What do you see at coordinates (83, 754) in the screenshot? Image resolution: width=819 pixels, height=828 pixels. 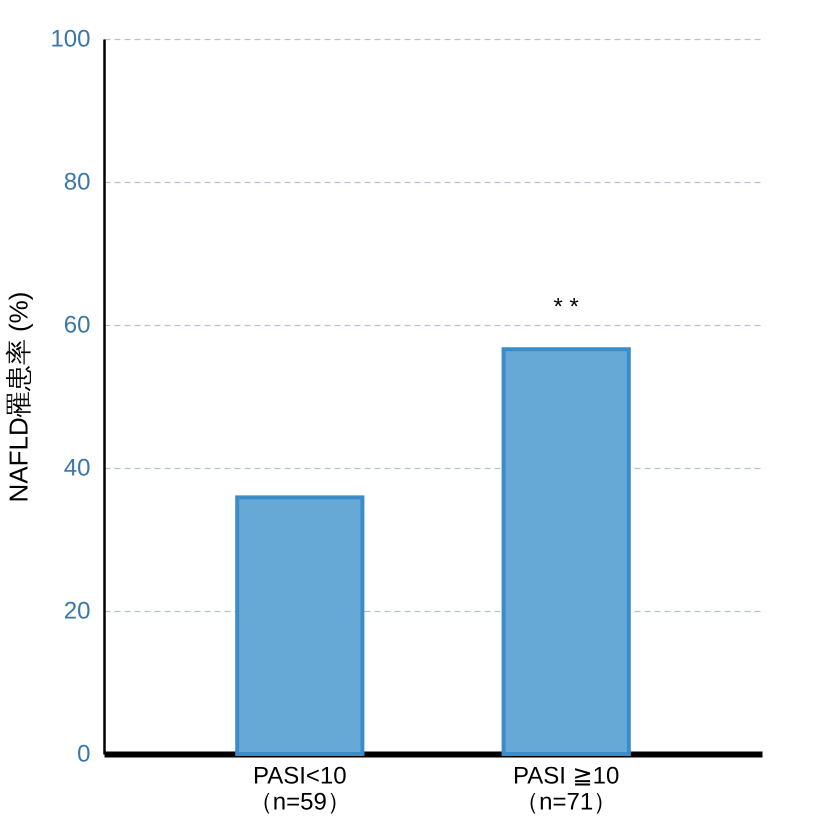 I see `y-tick-label: 0` at bounding box center [83, 754].